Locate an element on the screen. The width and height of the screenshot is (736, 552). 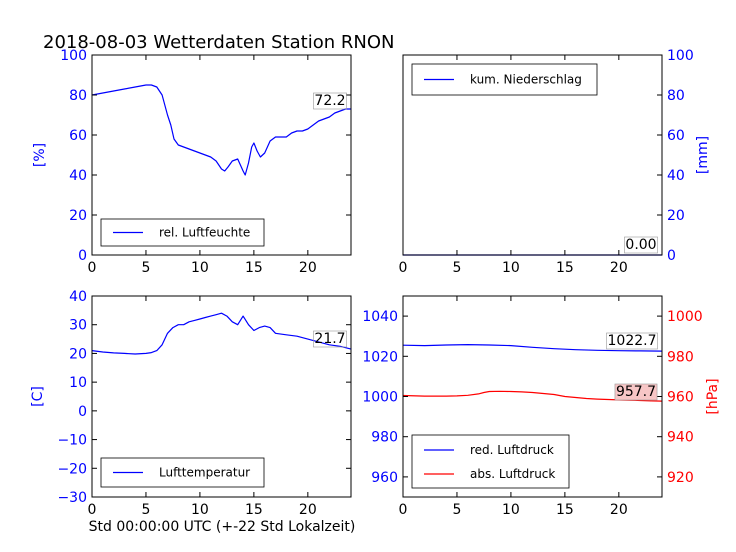
y-right-tick-label: 940 is located at coordinates (680, 438).